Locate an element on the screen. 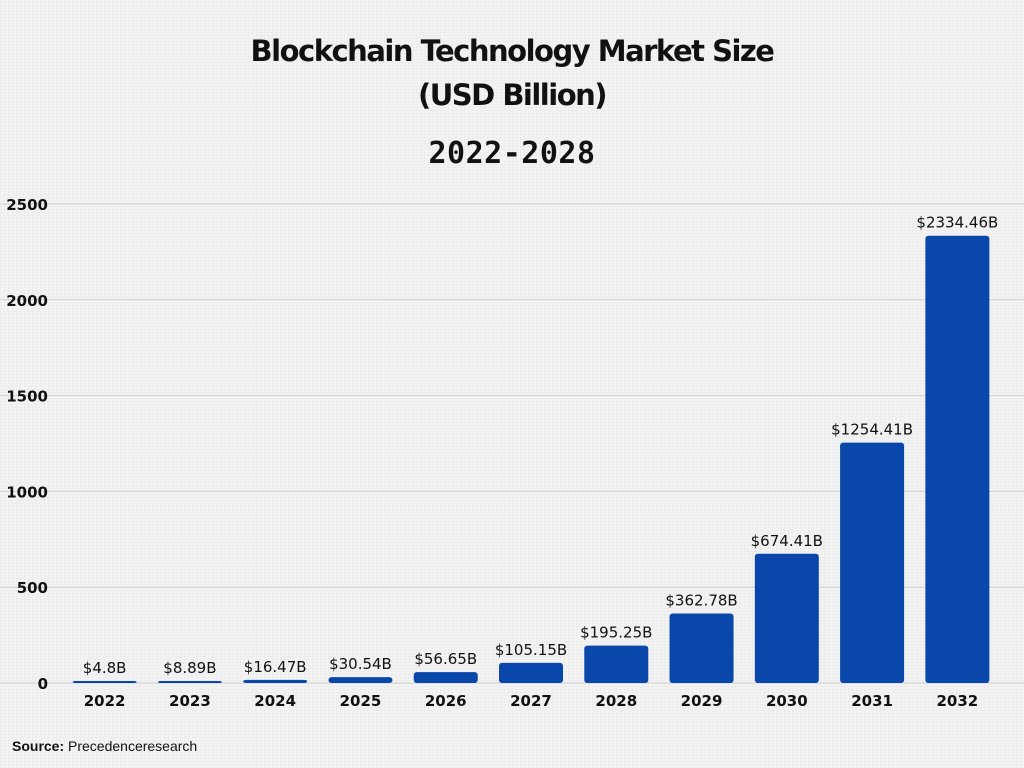 The width and height of the screenshot is (1024, 768). source-text: Precedenceresearch is located at coordinates (133, 746).